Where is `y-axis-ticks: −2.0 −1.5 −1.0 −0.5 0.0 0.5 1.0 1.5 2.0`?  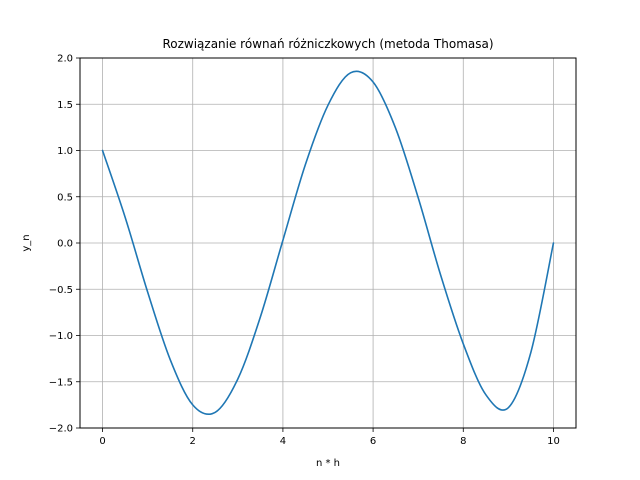 y-axis-ticks: −2.0 −1.5 −1.0 −0.5 0.0 0.5 1.0 1.5 2.0 is located at coordinates (64, 244).